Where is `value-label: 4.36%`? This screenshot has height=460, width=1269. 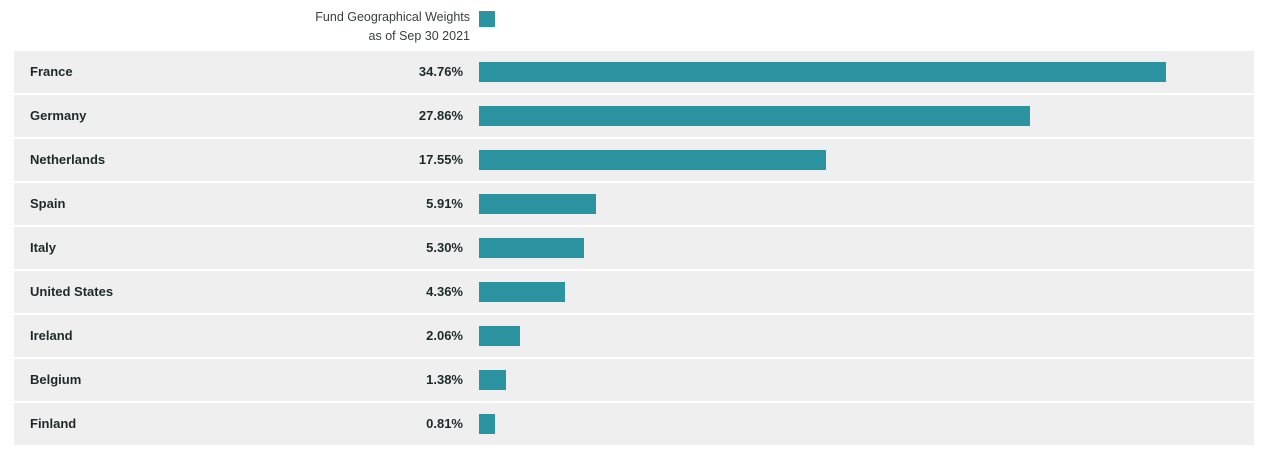
value-label: 4.36% is located at coordinates (444, 291).